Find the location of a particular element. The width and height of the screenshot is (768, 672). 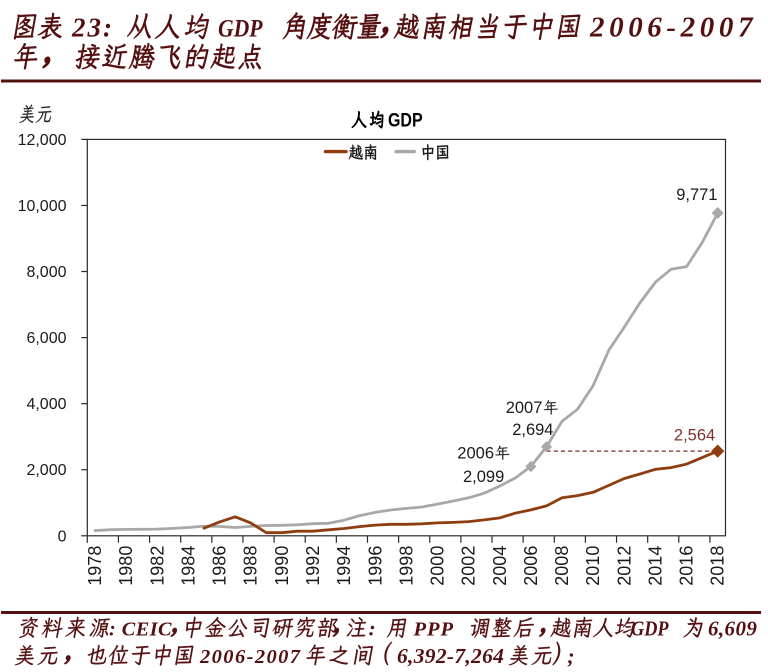

svg-text: 2007 is located at coordinates (524, 408).